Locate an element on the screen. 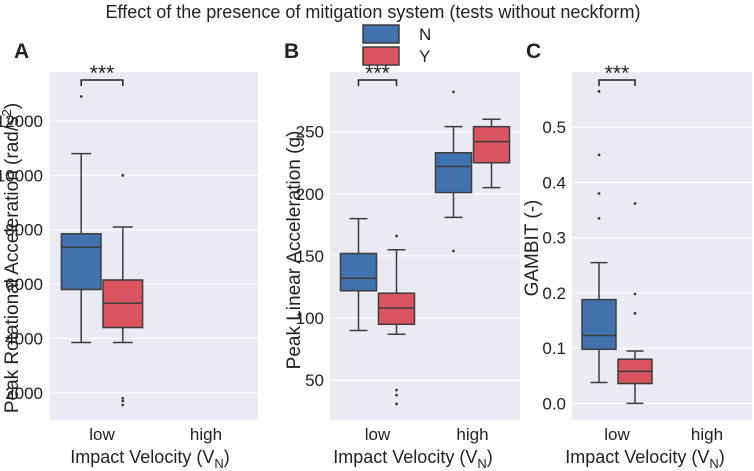  legend-swatch-n is located at coordinates (381, 34).